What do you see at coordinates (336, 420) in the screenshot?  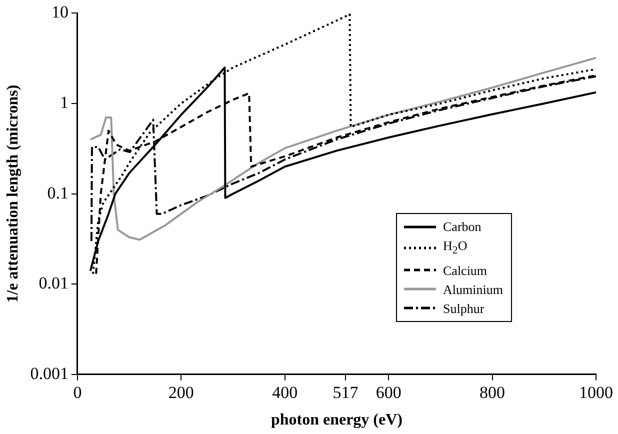 I see `x-axis-title: photon energy (eV)` at bounding box center [336, 420].